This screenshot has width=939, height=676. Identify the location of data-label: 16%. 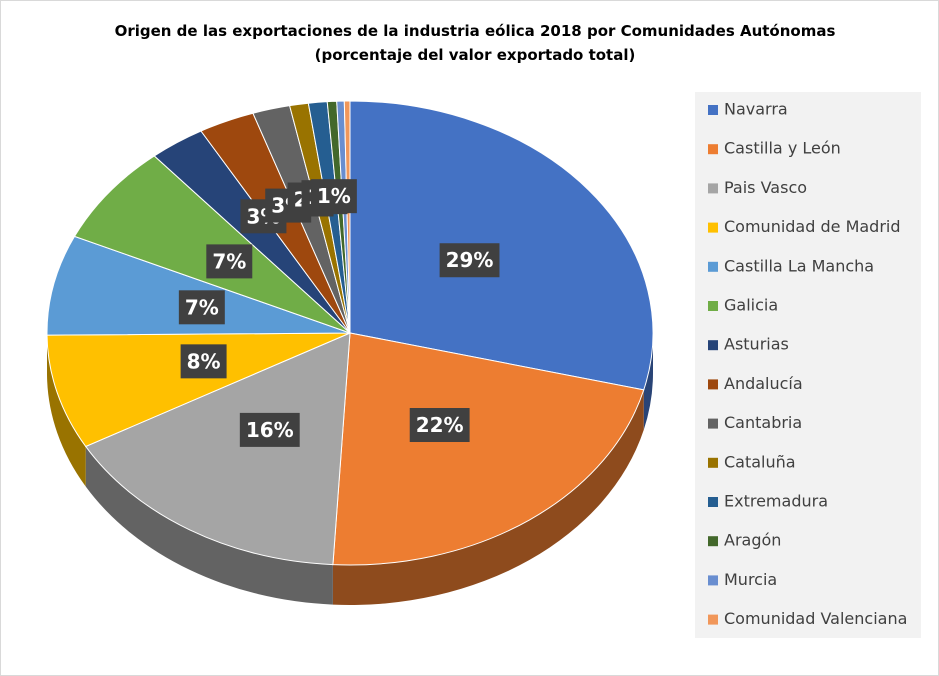
(270, 430).